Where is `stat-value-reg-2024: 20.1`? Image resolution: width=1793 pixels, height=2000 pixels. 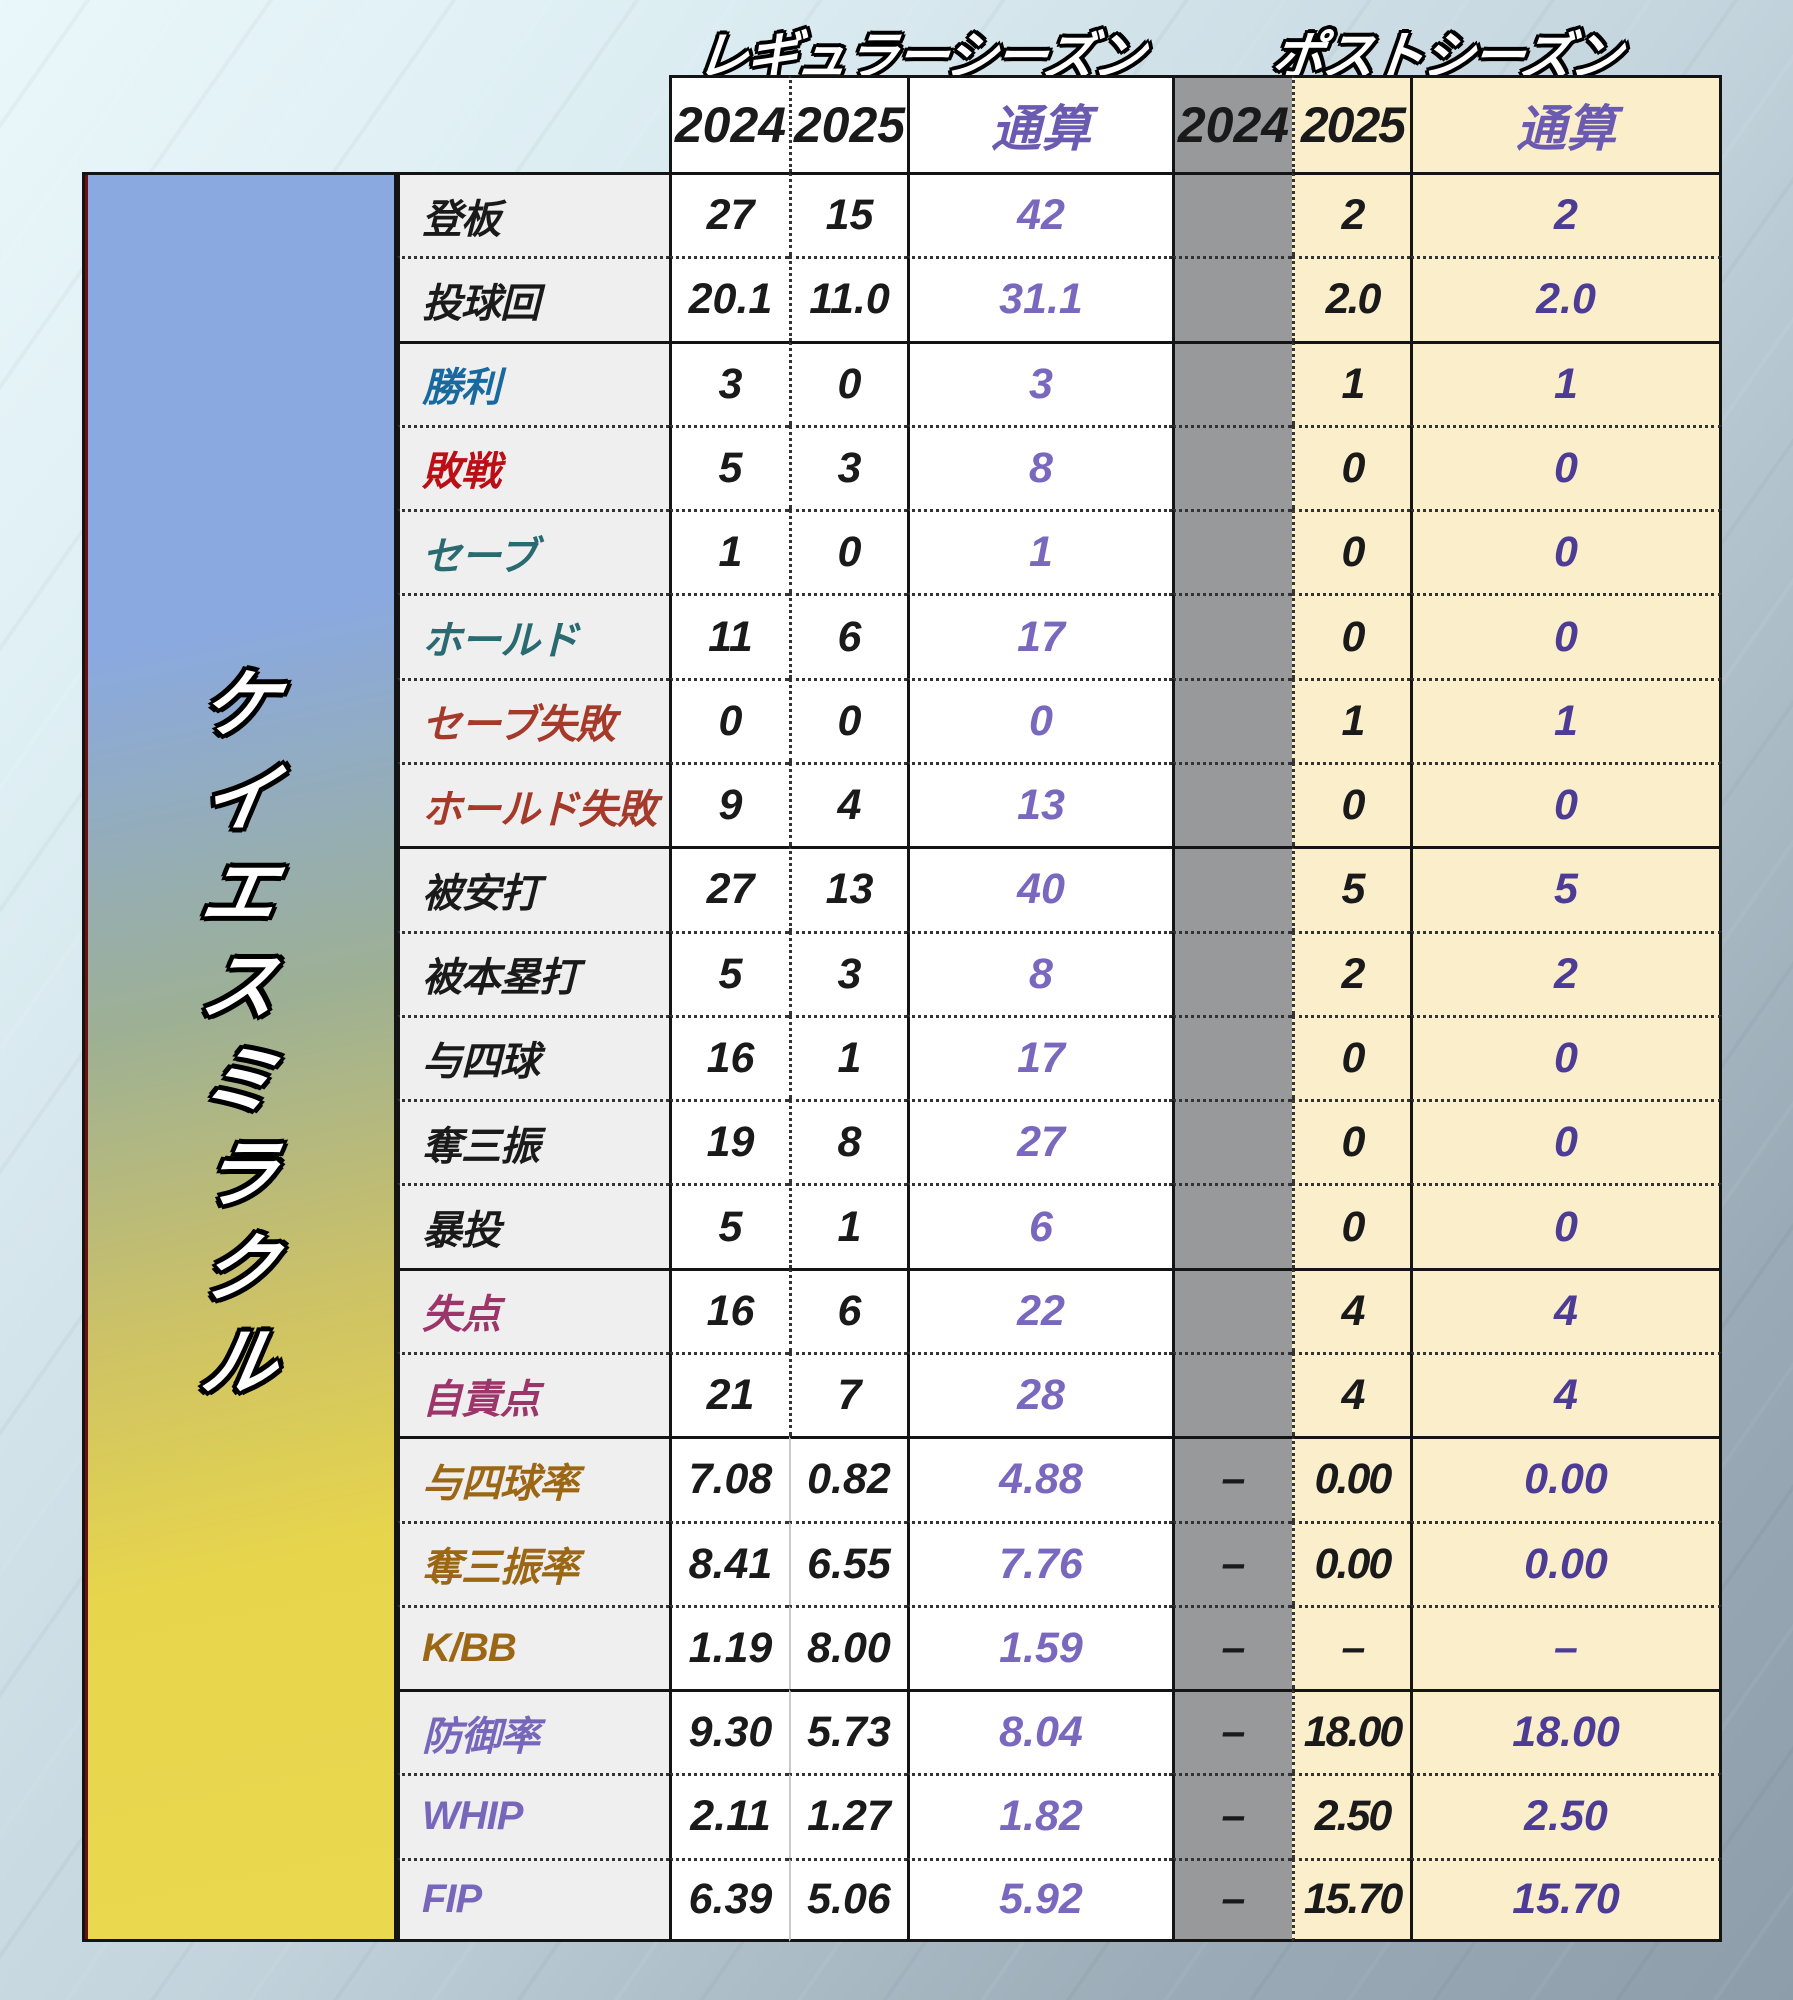 stat-value-reg-2024: 20.1 is located at coordinates (729, 298).